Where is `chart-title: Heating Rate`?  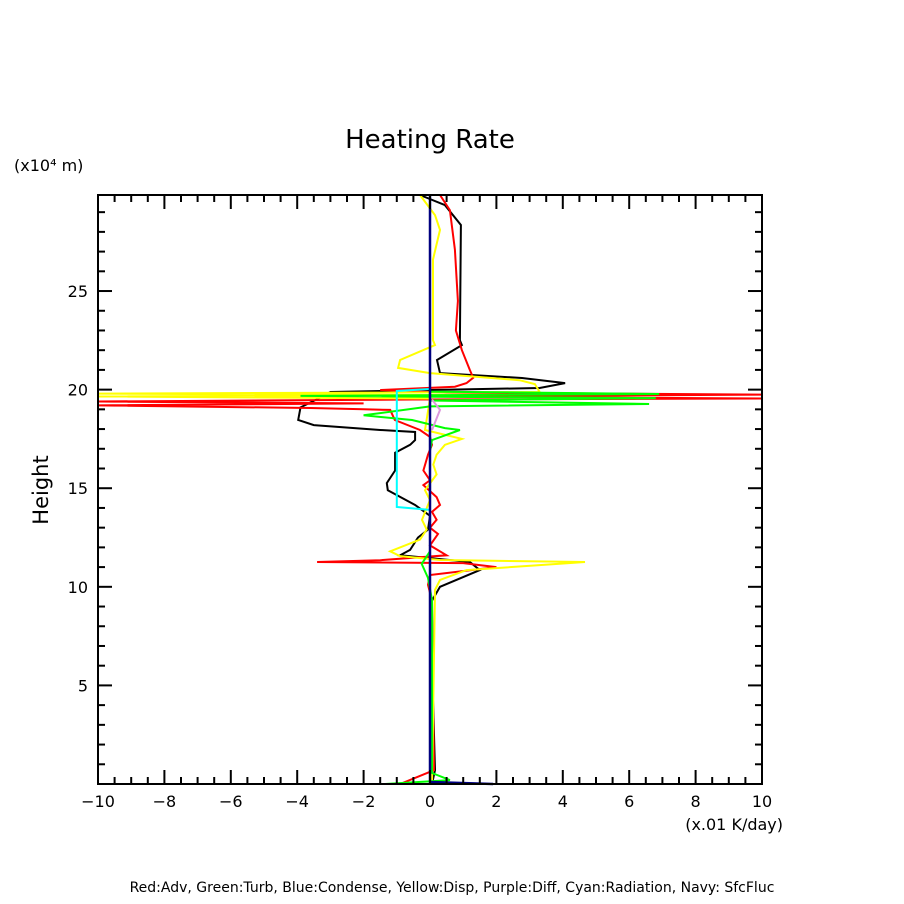
chart-title: Heating Rate is located at coordinates (430, 140).